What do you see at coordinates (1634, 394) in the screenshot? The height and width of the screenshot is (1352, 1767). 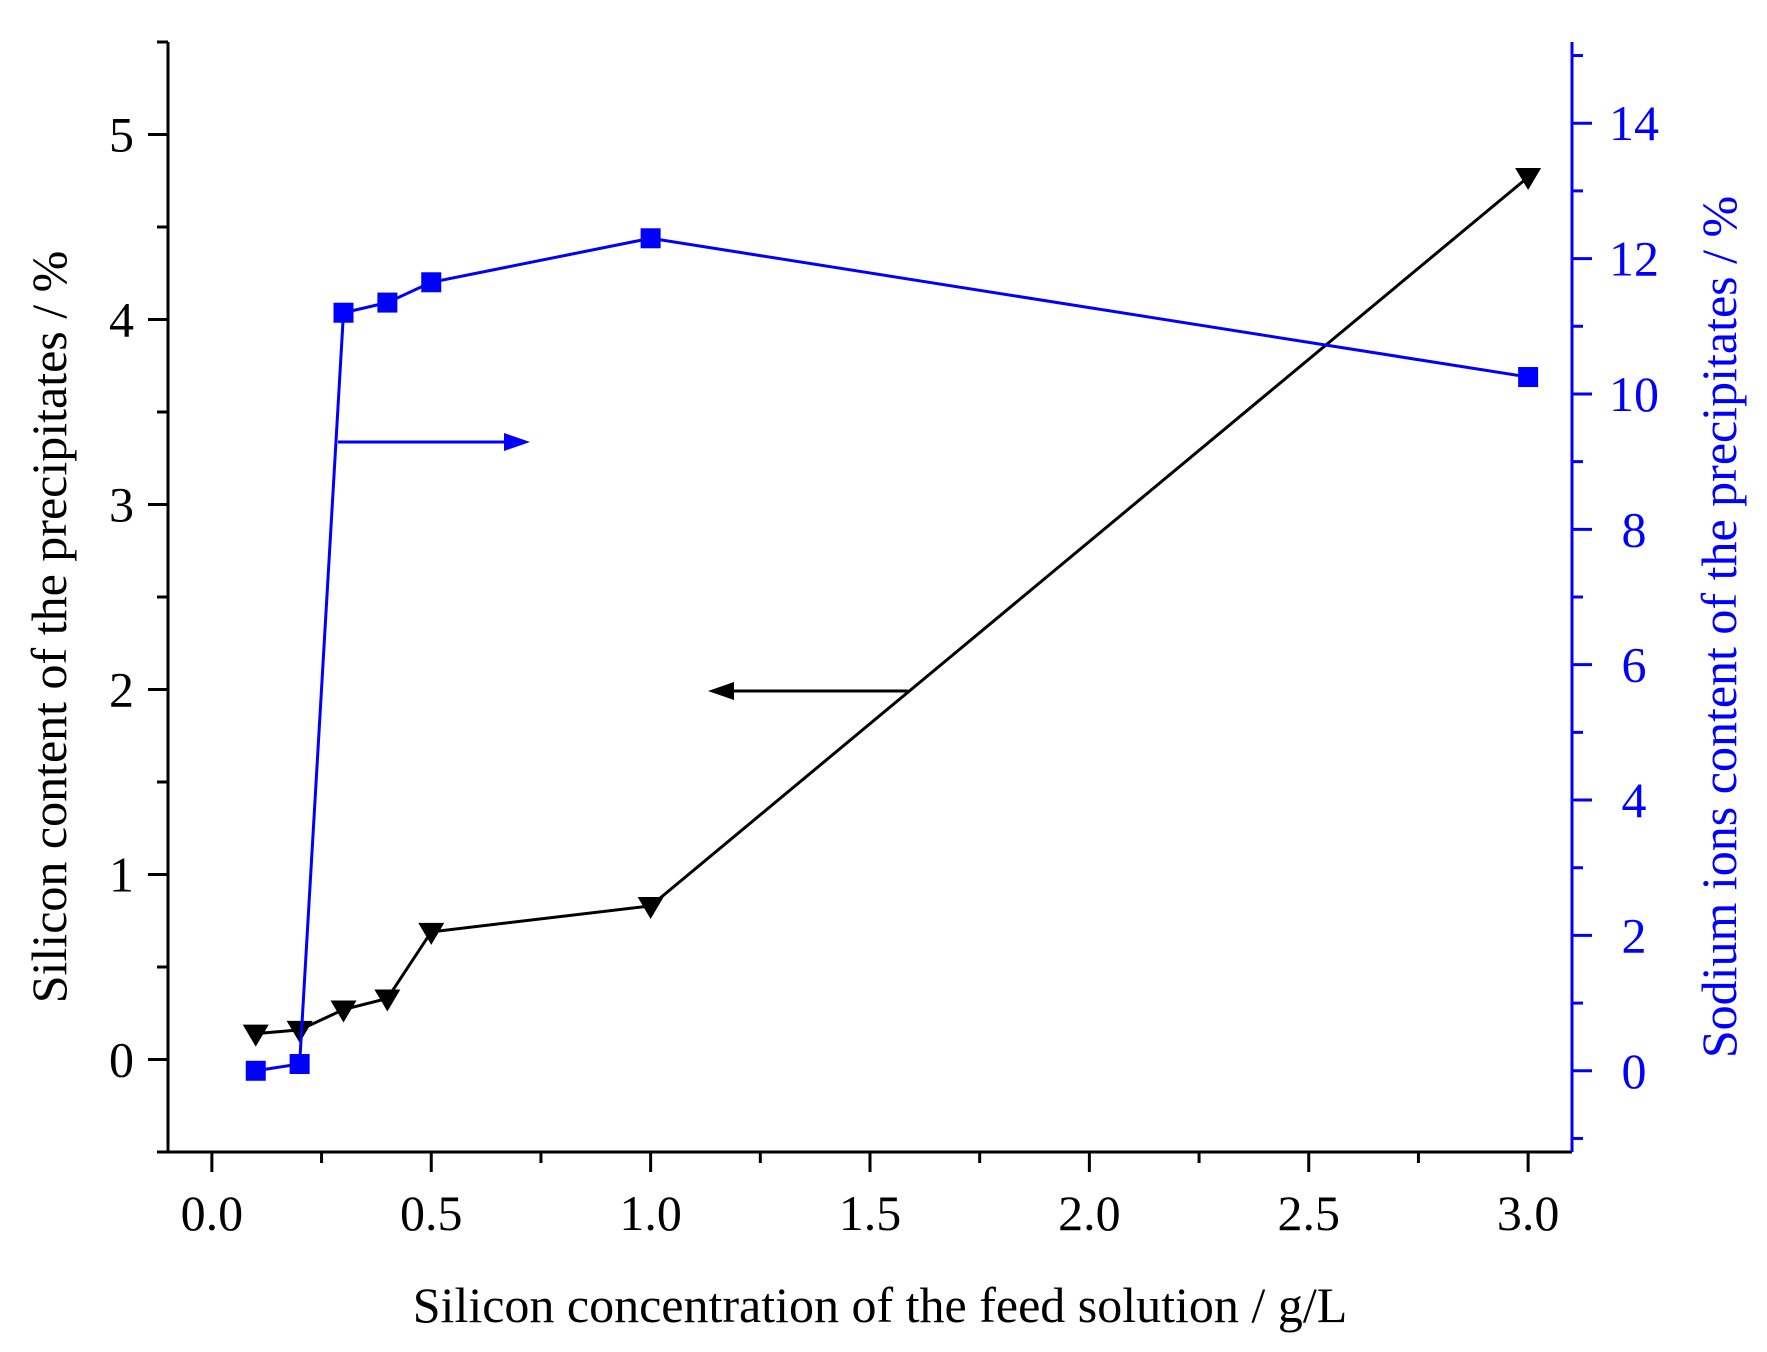 I see `y2-tick-label: 10` at bounding box center [1634, 394].